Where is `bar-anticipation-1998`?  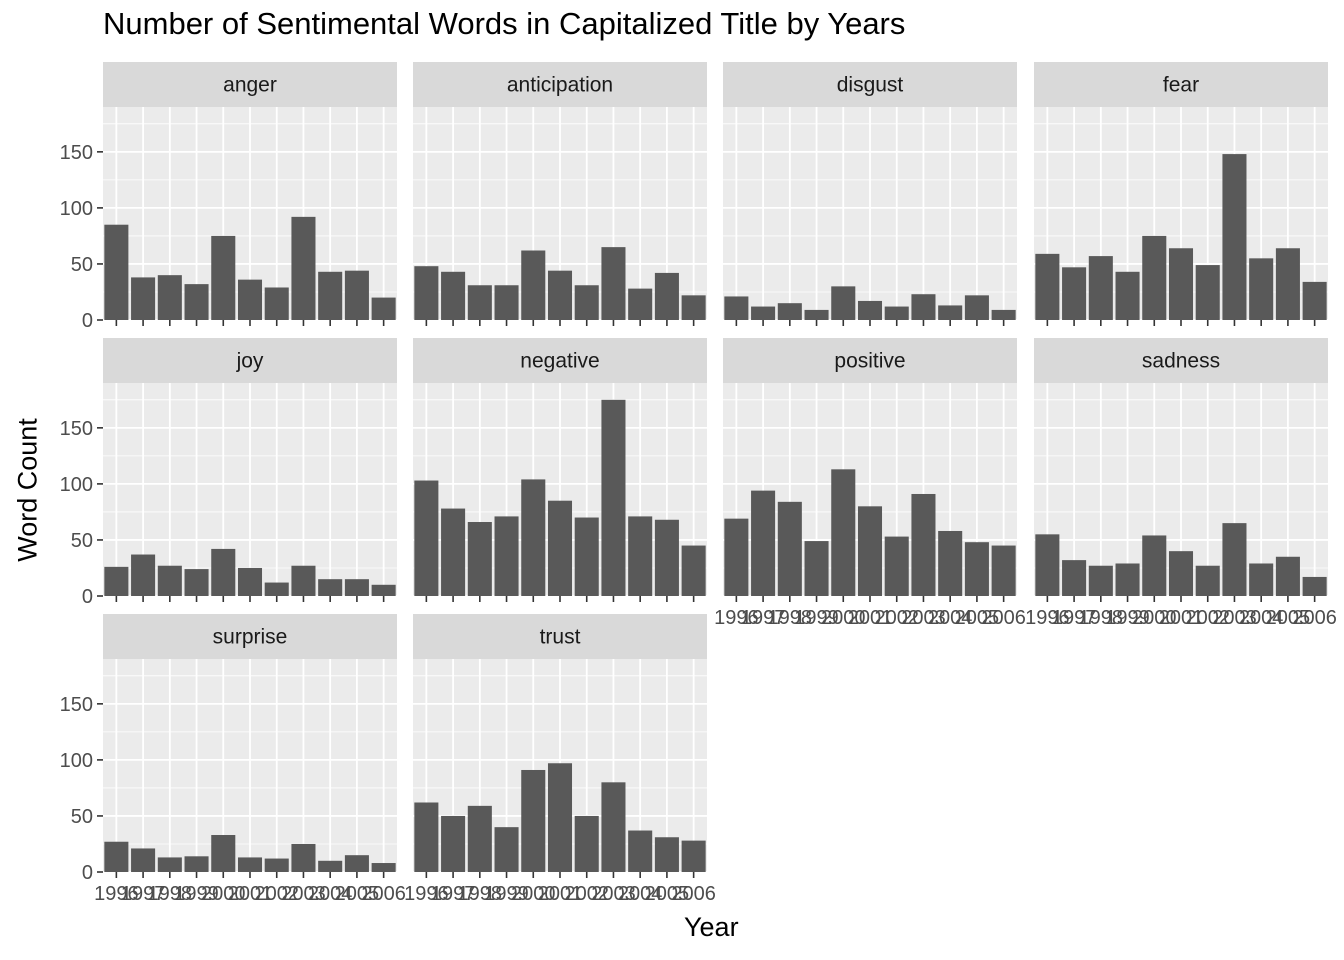
bar-anticipation-1998 is located at coordinates (479, 302).